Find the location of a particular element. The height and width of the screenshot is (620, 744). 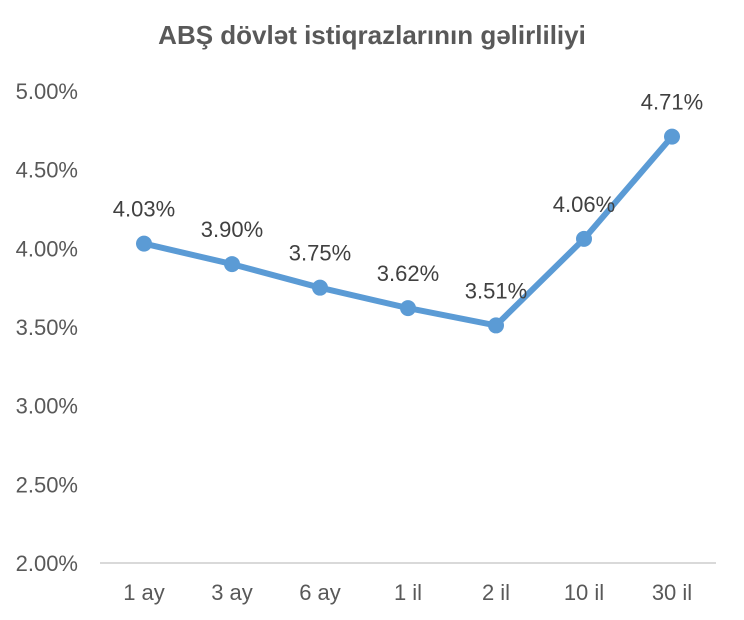

data-label: 4.03% is located at coordinates (144, 209).